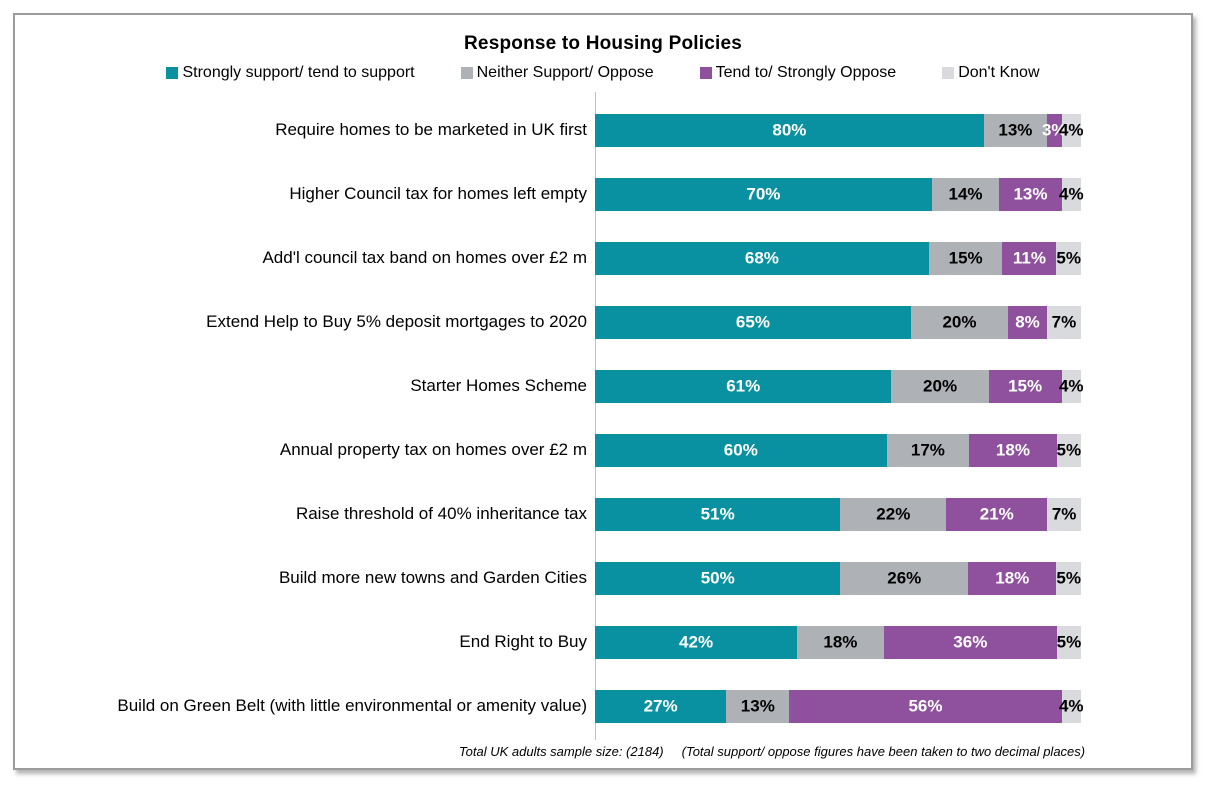 The width and height of the screenshot is (1207, 794). I want to click on category-label: Require homes to be marketed in UK first, so click(431, 129).